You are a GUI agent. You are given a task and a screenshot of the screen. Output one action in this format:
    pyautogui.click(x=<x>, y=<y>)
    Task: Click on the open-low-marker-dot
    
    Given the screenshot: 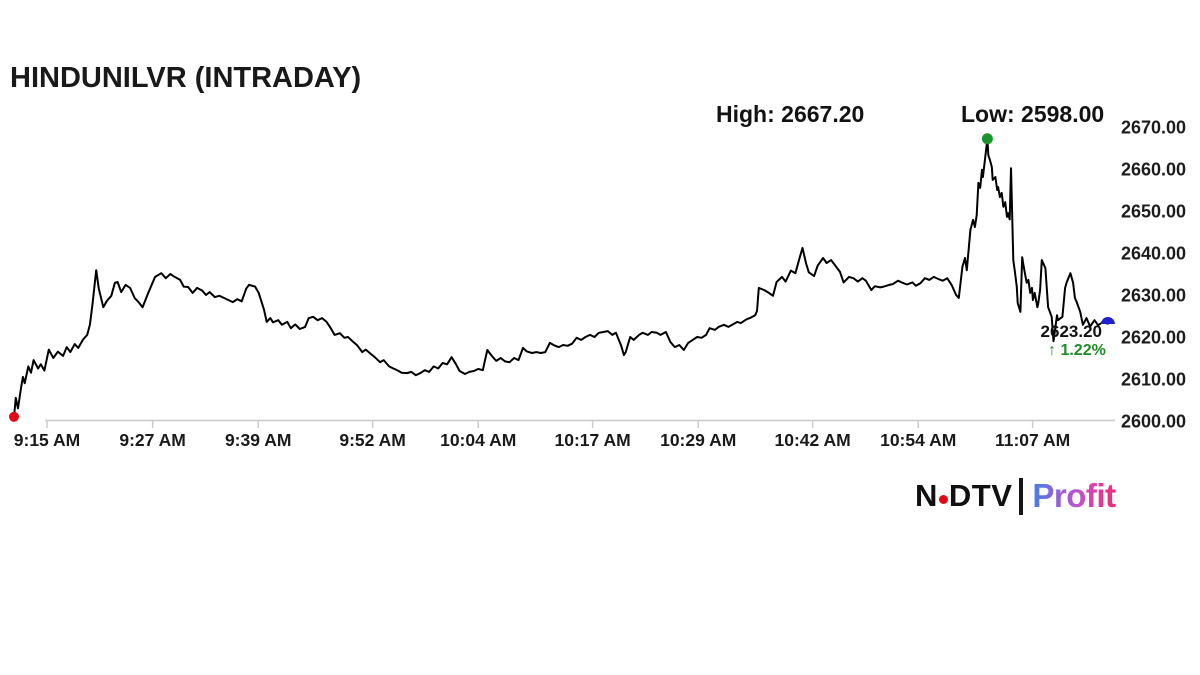 What is the action you would take?
    pyautogui.click(x=14, y=416)
    